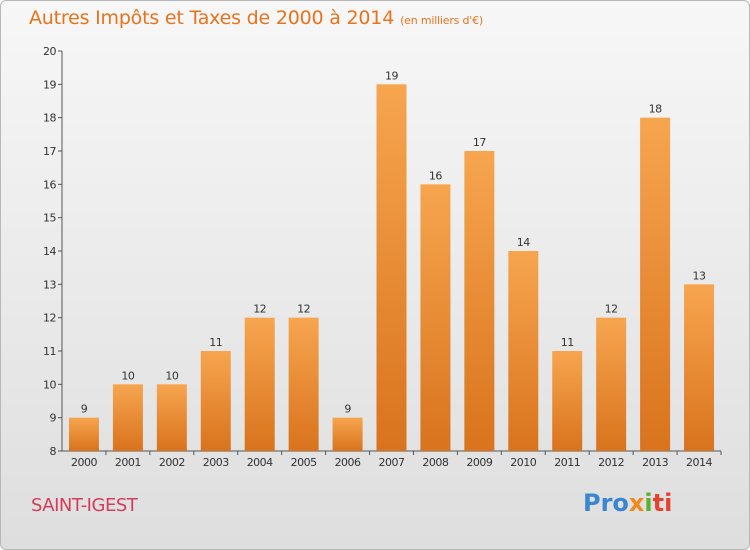 This screenshot has height=550, width=750. What do you see at coordinates (84, 505) in the screenshot?
I see `commune-name: SAINT-IGEST` at bounding box center [84, 505].